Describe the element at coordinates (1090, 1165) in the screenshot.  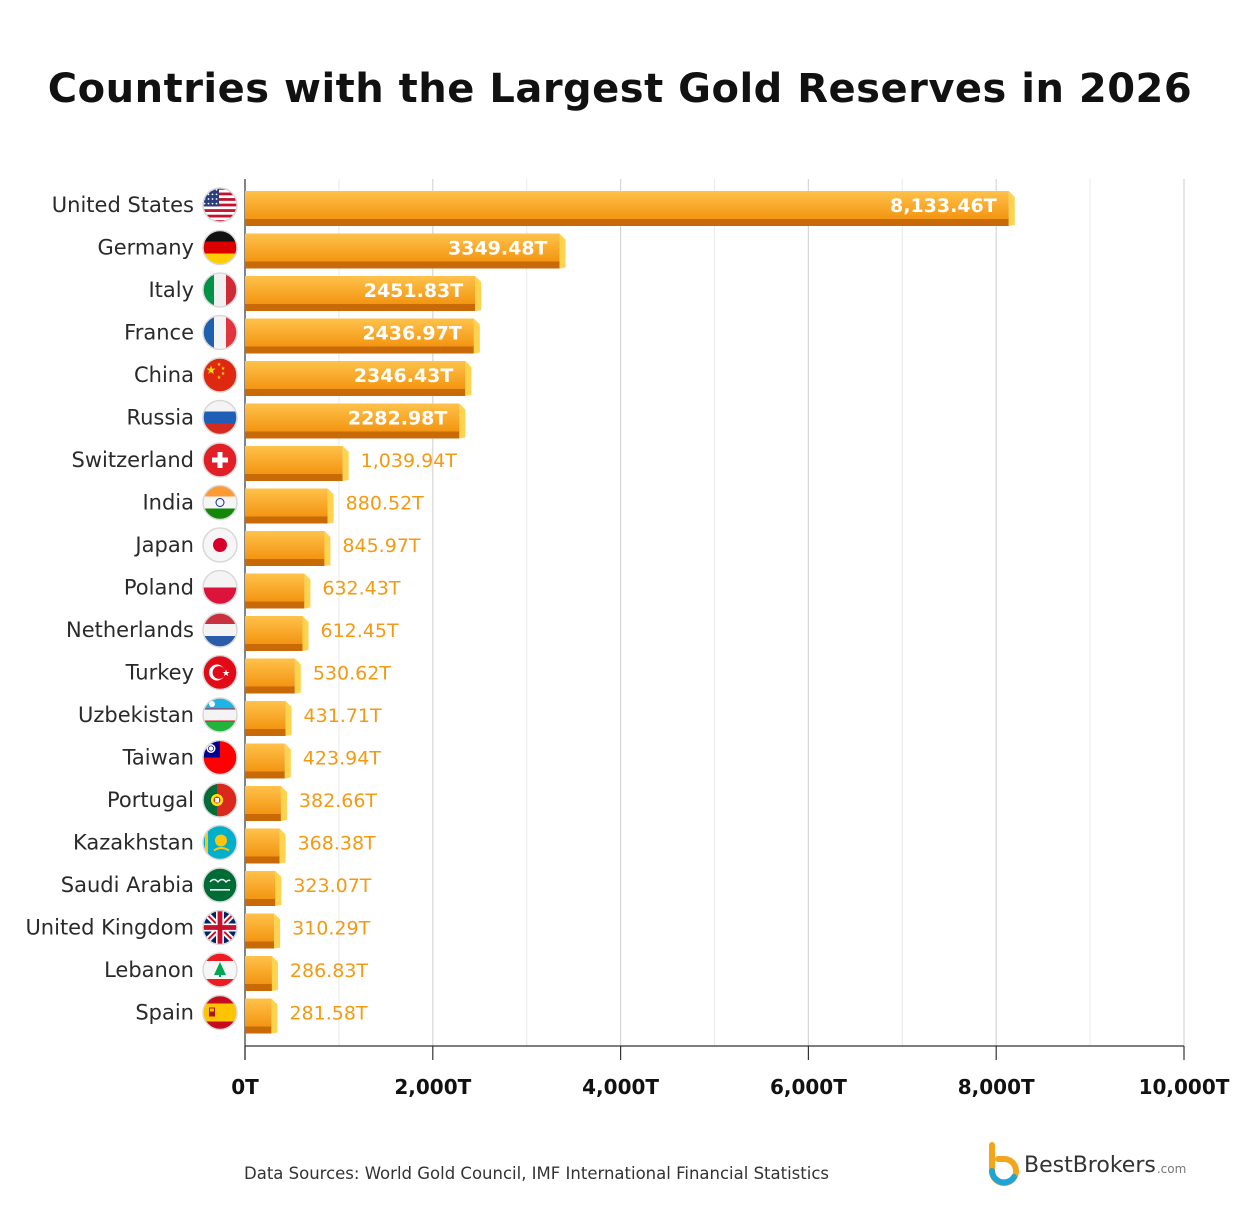
I see `brand-name: BestBrokers` at that location.